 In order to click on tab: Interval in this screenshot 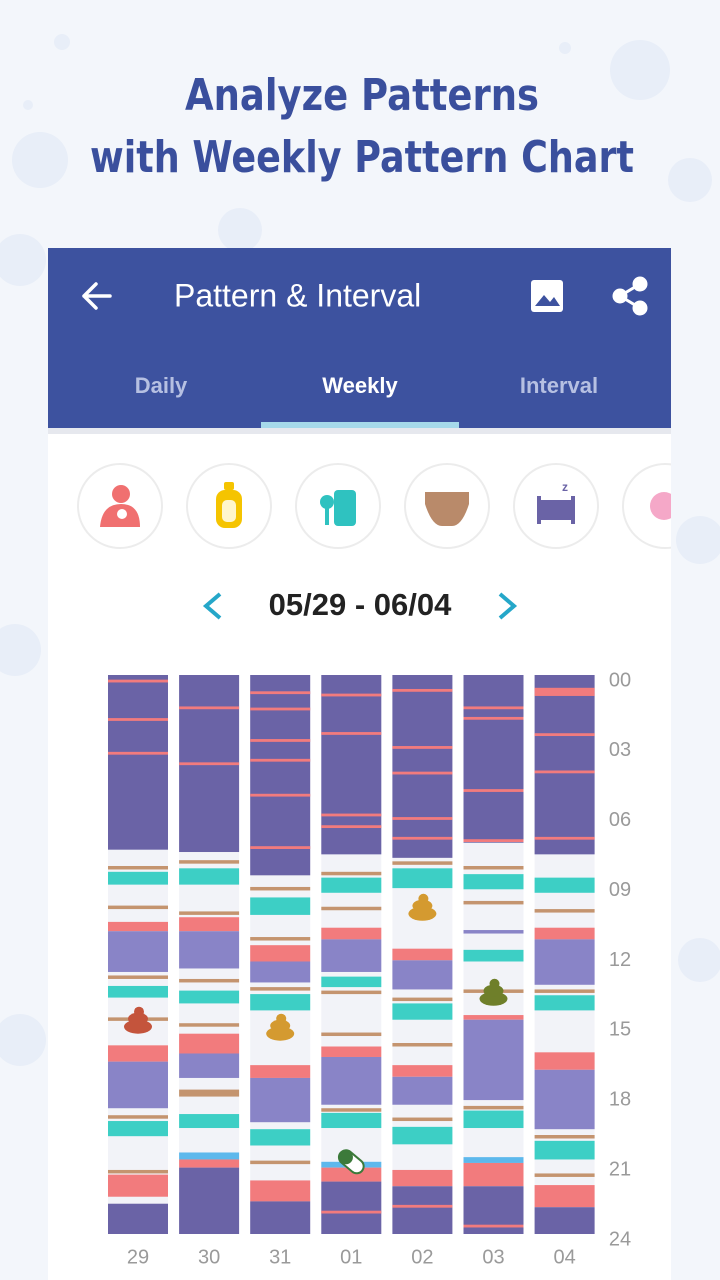, I will do `click(559, 385)`.